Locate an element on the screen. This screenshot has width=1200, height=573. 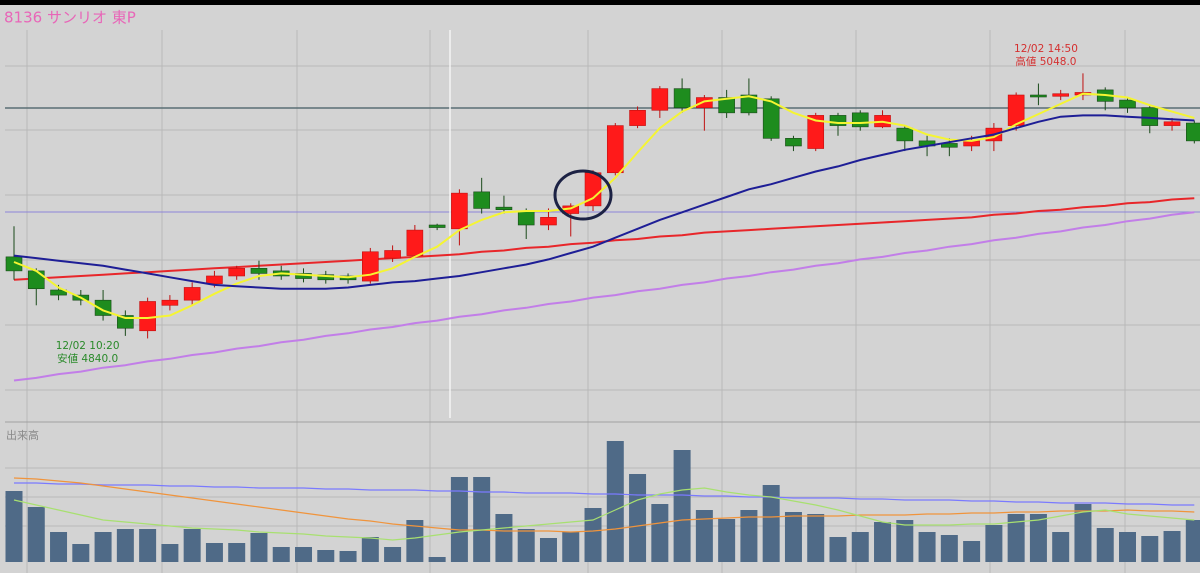
highlight-circle is located at coordinates (583, 195).